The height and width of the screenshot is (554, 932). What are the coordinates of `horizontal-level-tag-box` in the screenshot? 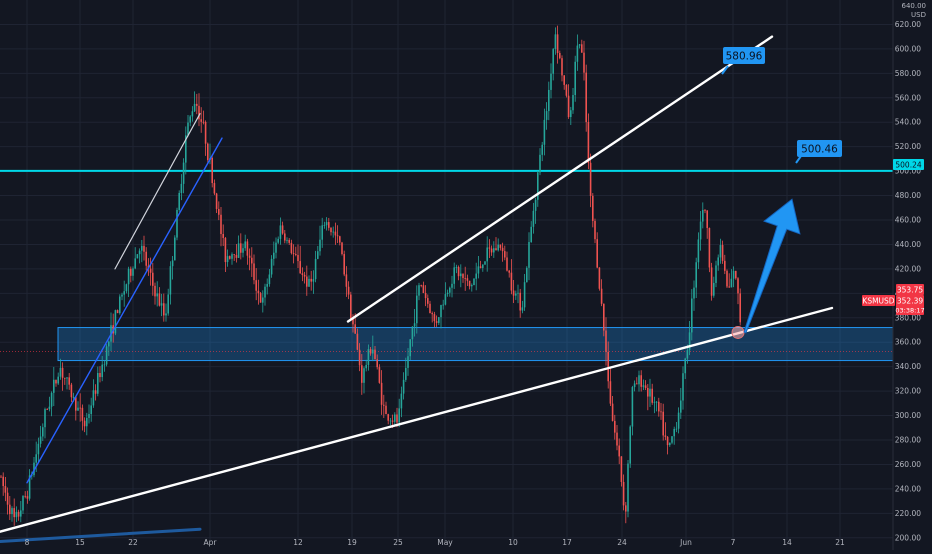 It's located at (908, 164).